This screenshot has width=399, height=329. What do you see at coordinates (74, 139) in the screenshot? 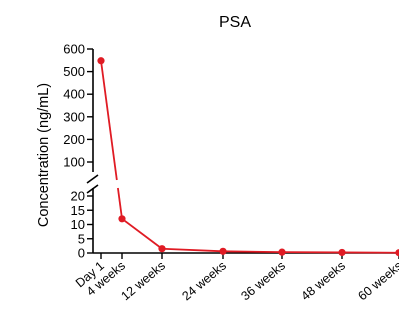
I see `y-tick-label: 200` at bounding box center [74, 139].